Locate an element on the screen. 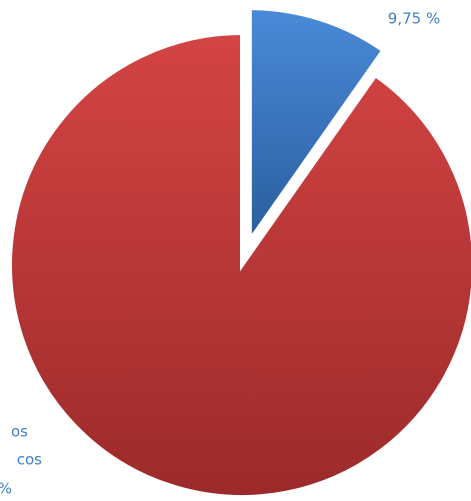 The height and width of the screenshot is (501, 471). data-label: os is located at coordinates (19, 432).